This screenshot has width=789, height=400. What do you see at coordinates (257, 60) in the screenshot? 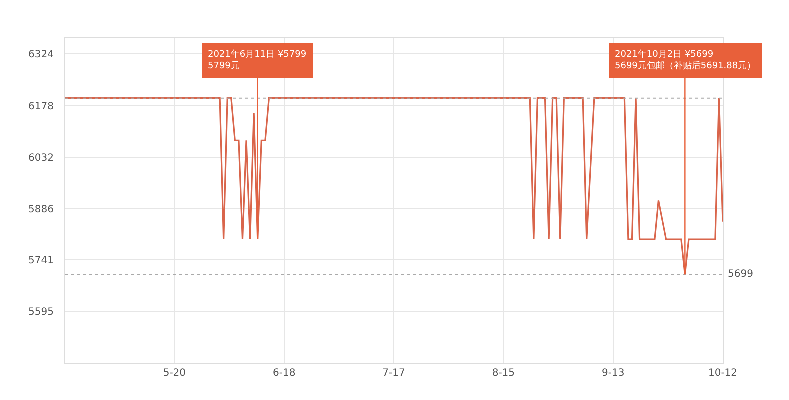
I see `annotation: 2021年6月11日 ¥5799 5799元` at bounding box center [257, 60].